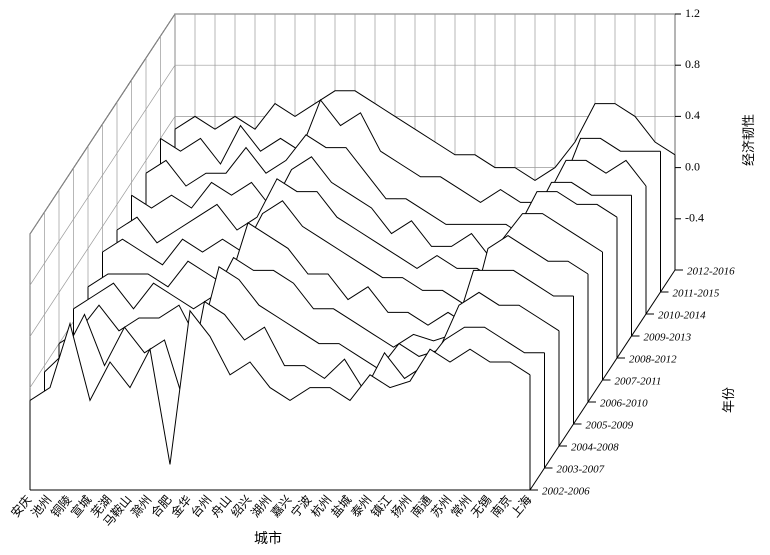 The width and height of the screenshot is (770, 555). I want to click on x-tick-label: 安庆, so click(20, 506).